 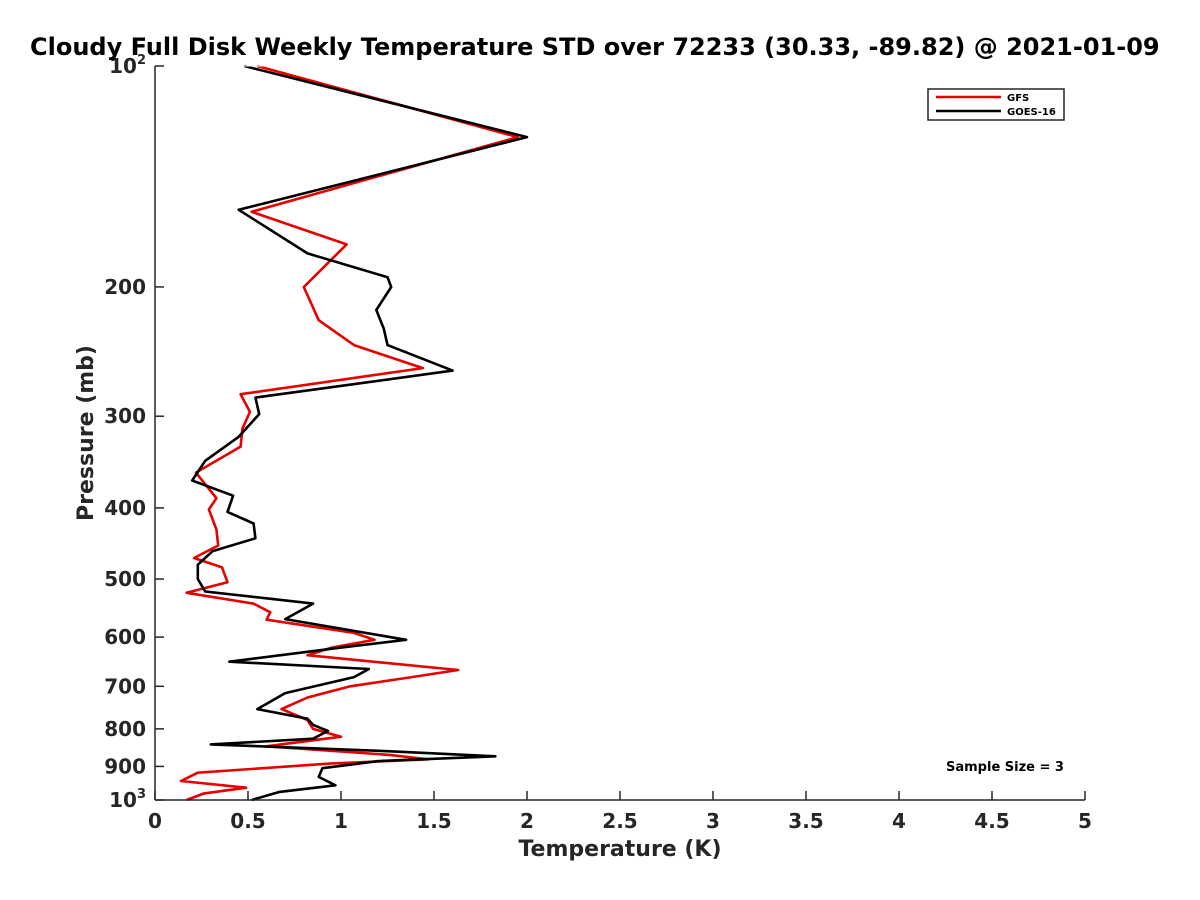 What do you see at coordinates (125, 686) in the screenshot?
I see `y-tick-label: 700` at bounding box center [125, 686].